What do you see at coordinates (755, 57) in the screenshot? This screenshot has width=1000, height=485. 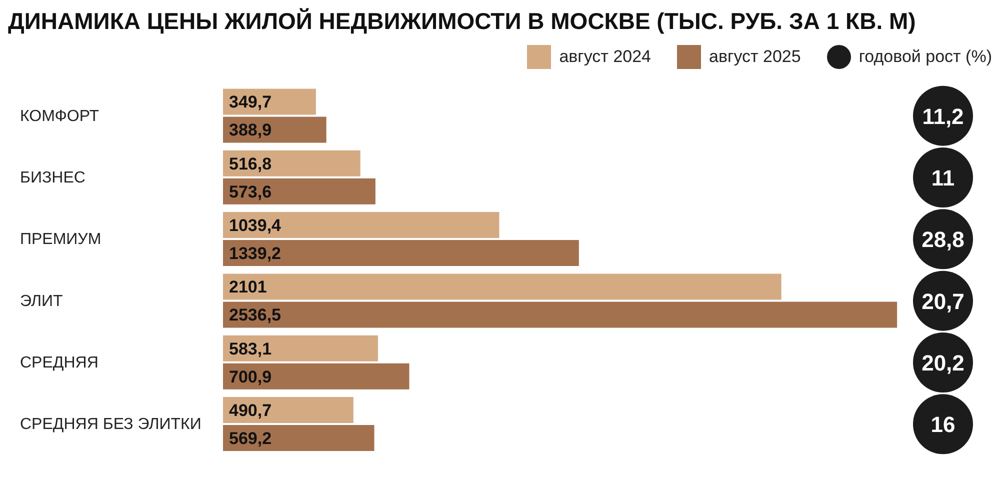 I see `legend-label: август 2025` at bounding box center [755, 57].